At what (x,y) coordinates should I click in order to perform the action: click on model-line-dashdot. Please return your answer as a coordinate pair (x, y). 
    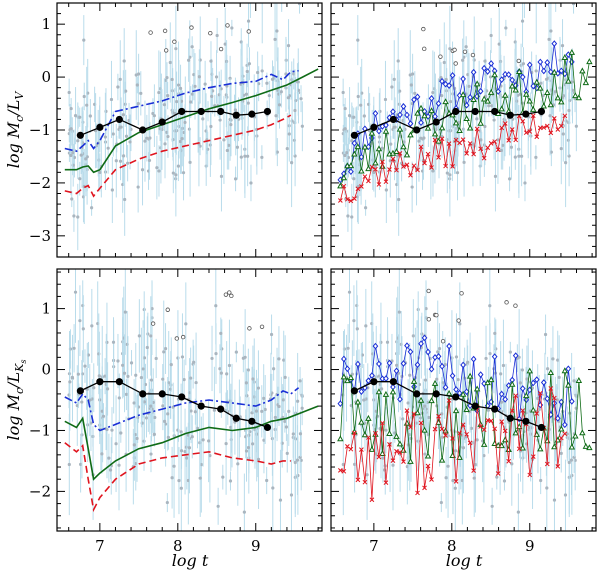
    Looking at the image, I should click on (182, 409).